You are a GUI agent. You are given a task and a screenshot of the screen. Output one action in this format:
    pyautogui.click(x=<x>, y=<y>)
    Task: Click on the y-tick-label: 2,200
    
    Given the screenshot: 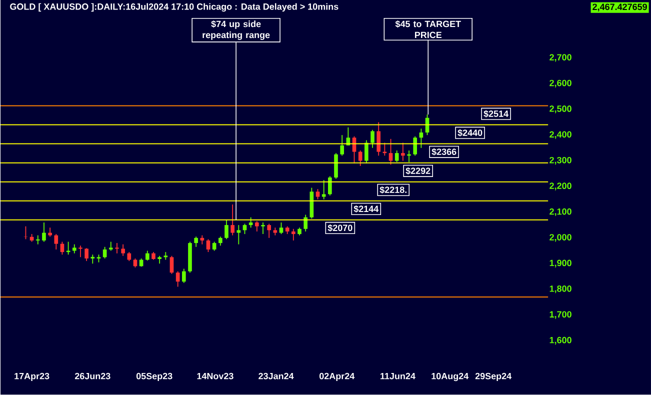 What is the action you would take?
    pyautogui.click(x=561, y=186)
    